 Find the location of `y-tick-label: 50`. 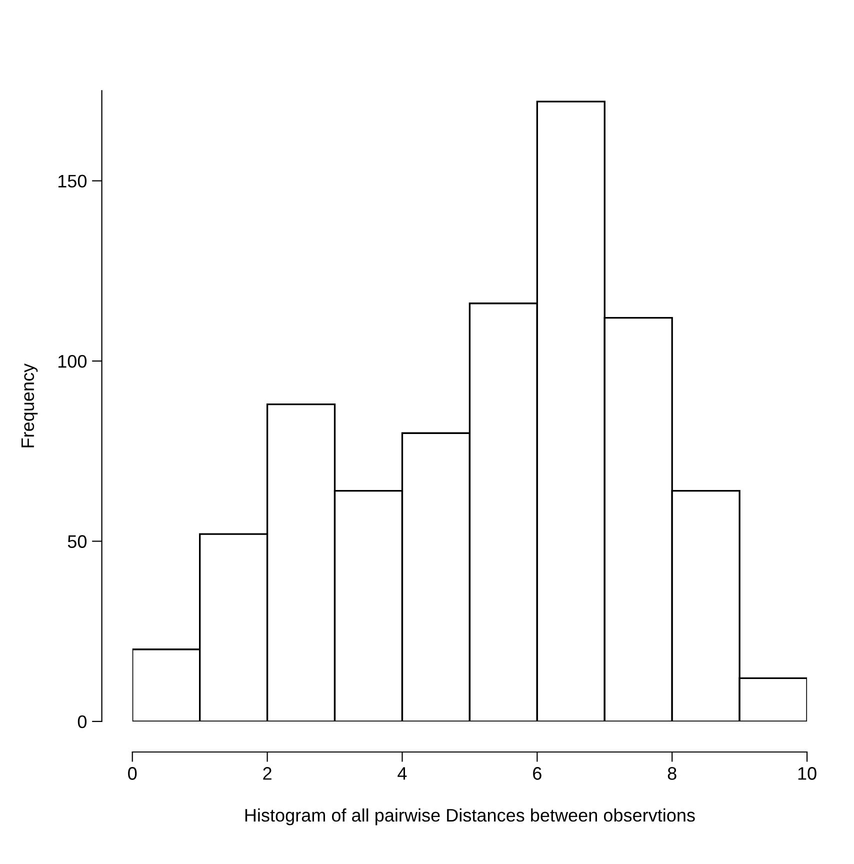

y-tick-label: 50 is located at coordinates (77, 541).